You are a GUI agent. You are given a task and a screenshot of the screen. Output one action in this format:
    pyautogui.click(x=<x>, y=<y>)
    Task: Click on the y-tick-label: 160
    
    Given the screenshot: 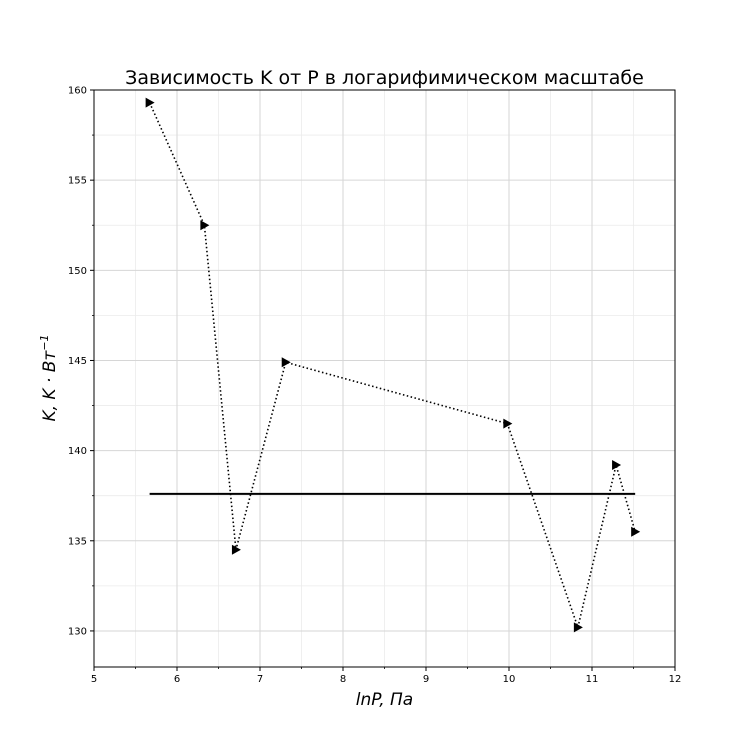 What is the action you would take?
    pyautogui.click(x=77, y=91)
    